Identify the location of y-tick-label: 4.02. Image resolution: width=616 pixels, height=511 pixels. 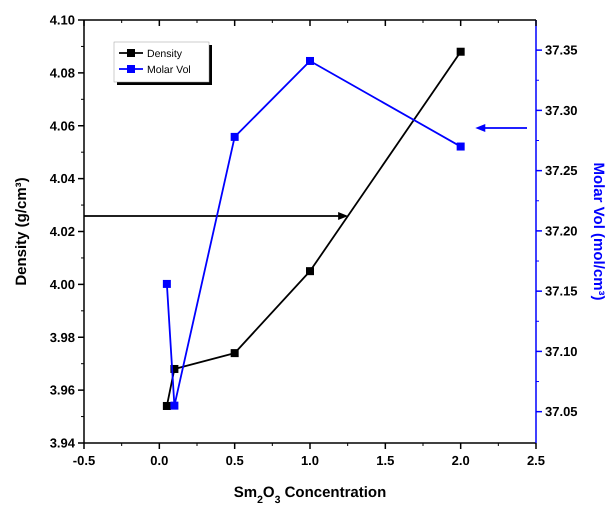
(62, 231).